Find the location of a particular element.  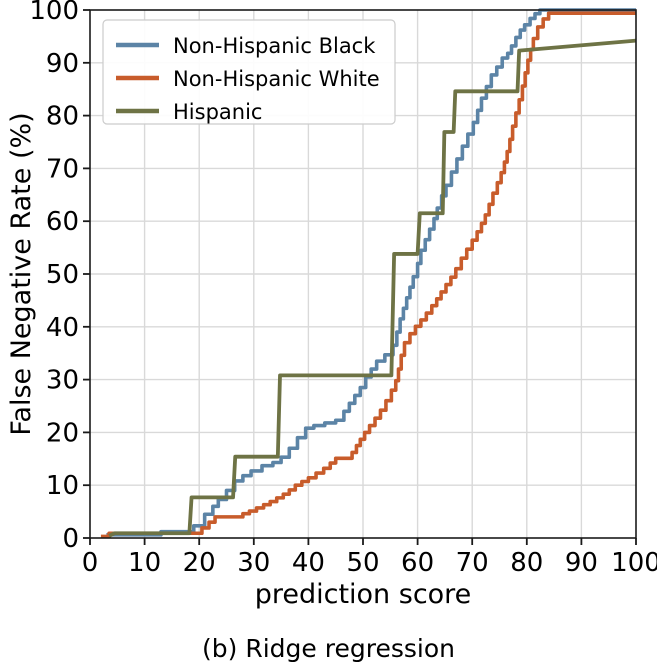

x-tick-label: 50 is located at coordinates (362, 563).